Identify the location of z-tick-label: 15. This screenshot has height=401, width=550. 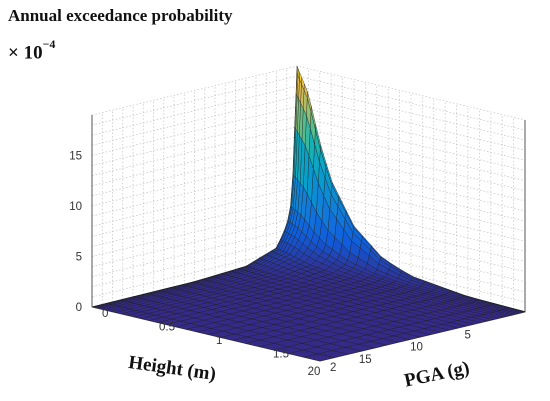
(75, 156).